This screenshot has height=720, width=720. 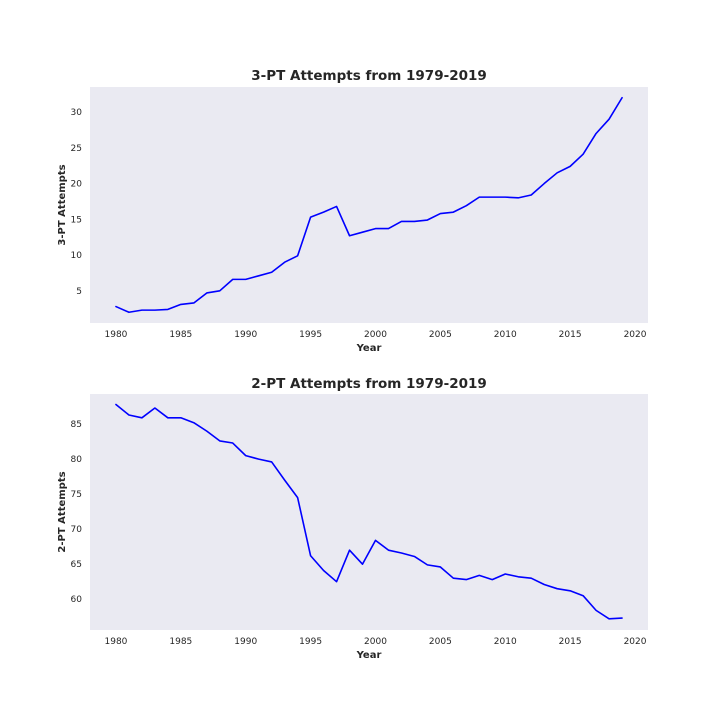 What do you see at coordinates (77, 256) in the screenshot?
I see `y-tick-label: 10` at bounding box center [77, 256].